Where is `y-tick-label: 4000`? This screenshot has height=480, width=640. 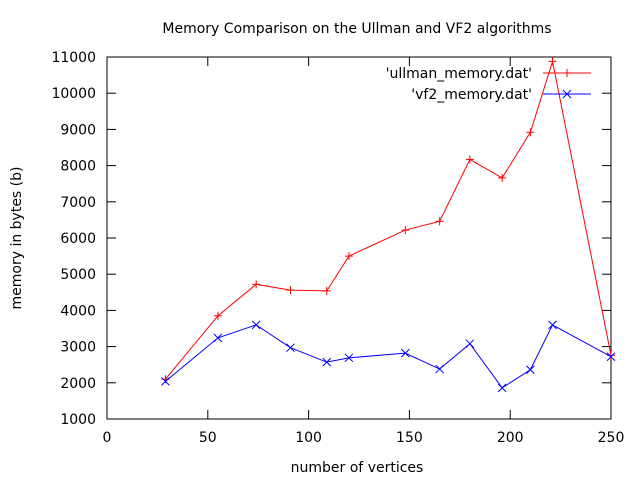
y-tick-label: 4000 is located at coordinates (78, 311).